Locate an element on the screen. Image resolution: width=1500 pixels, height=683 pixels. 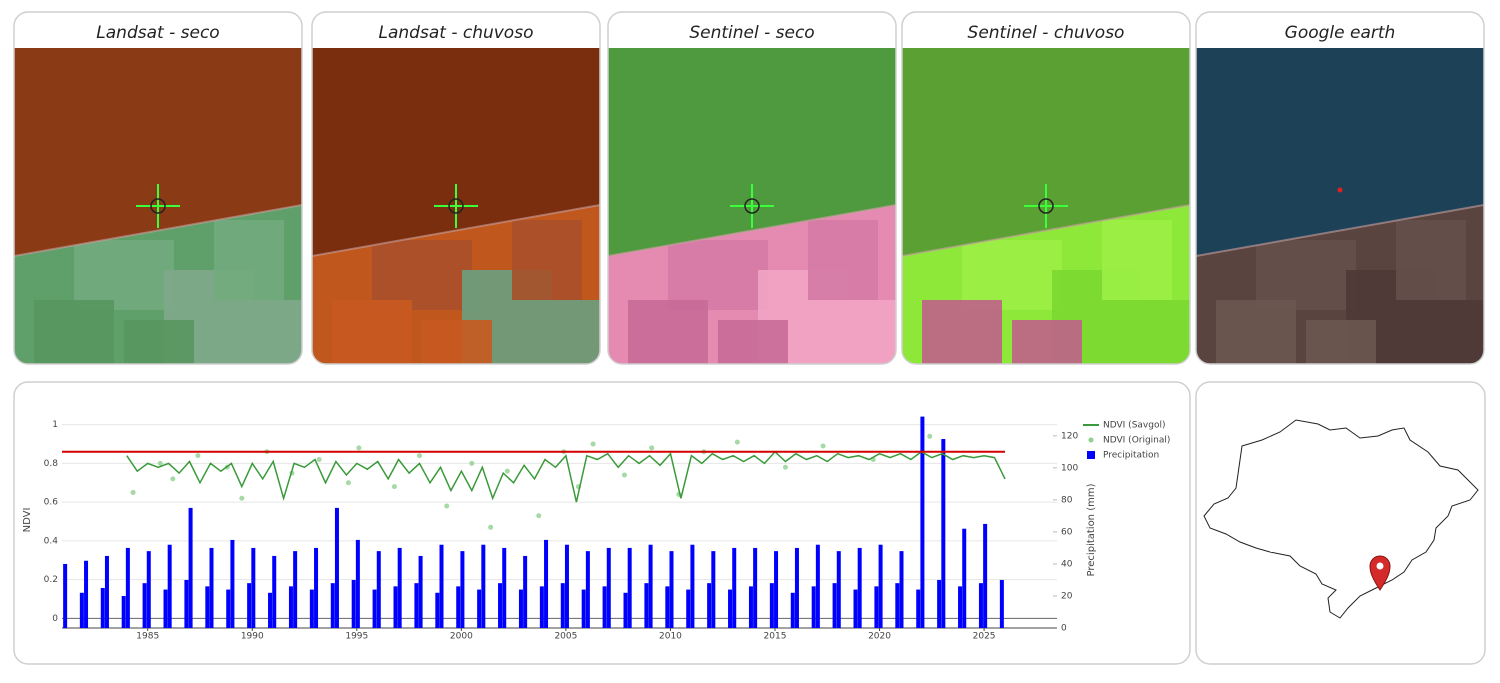
legend-label: Precipitation is located at coordinates (1131, 456).